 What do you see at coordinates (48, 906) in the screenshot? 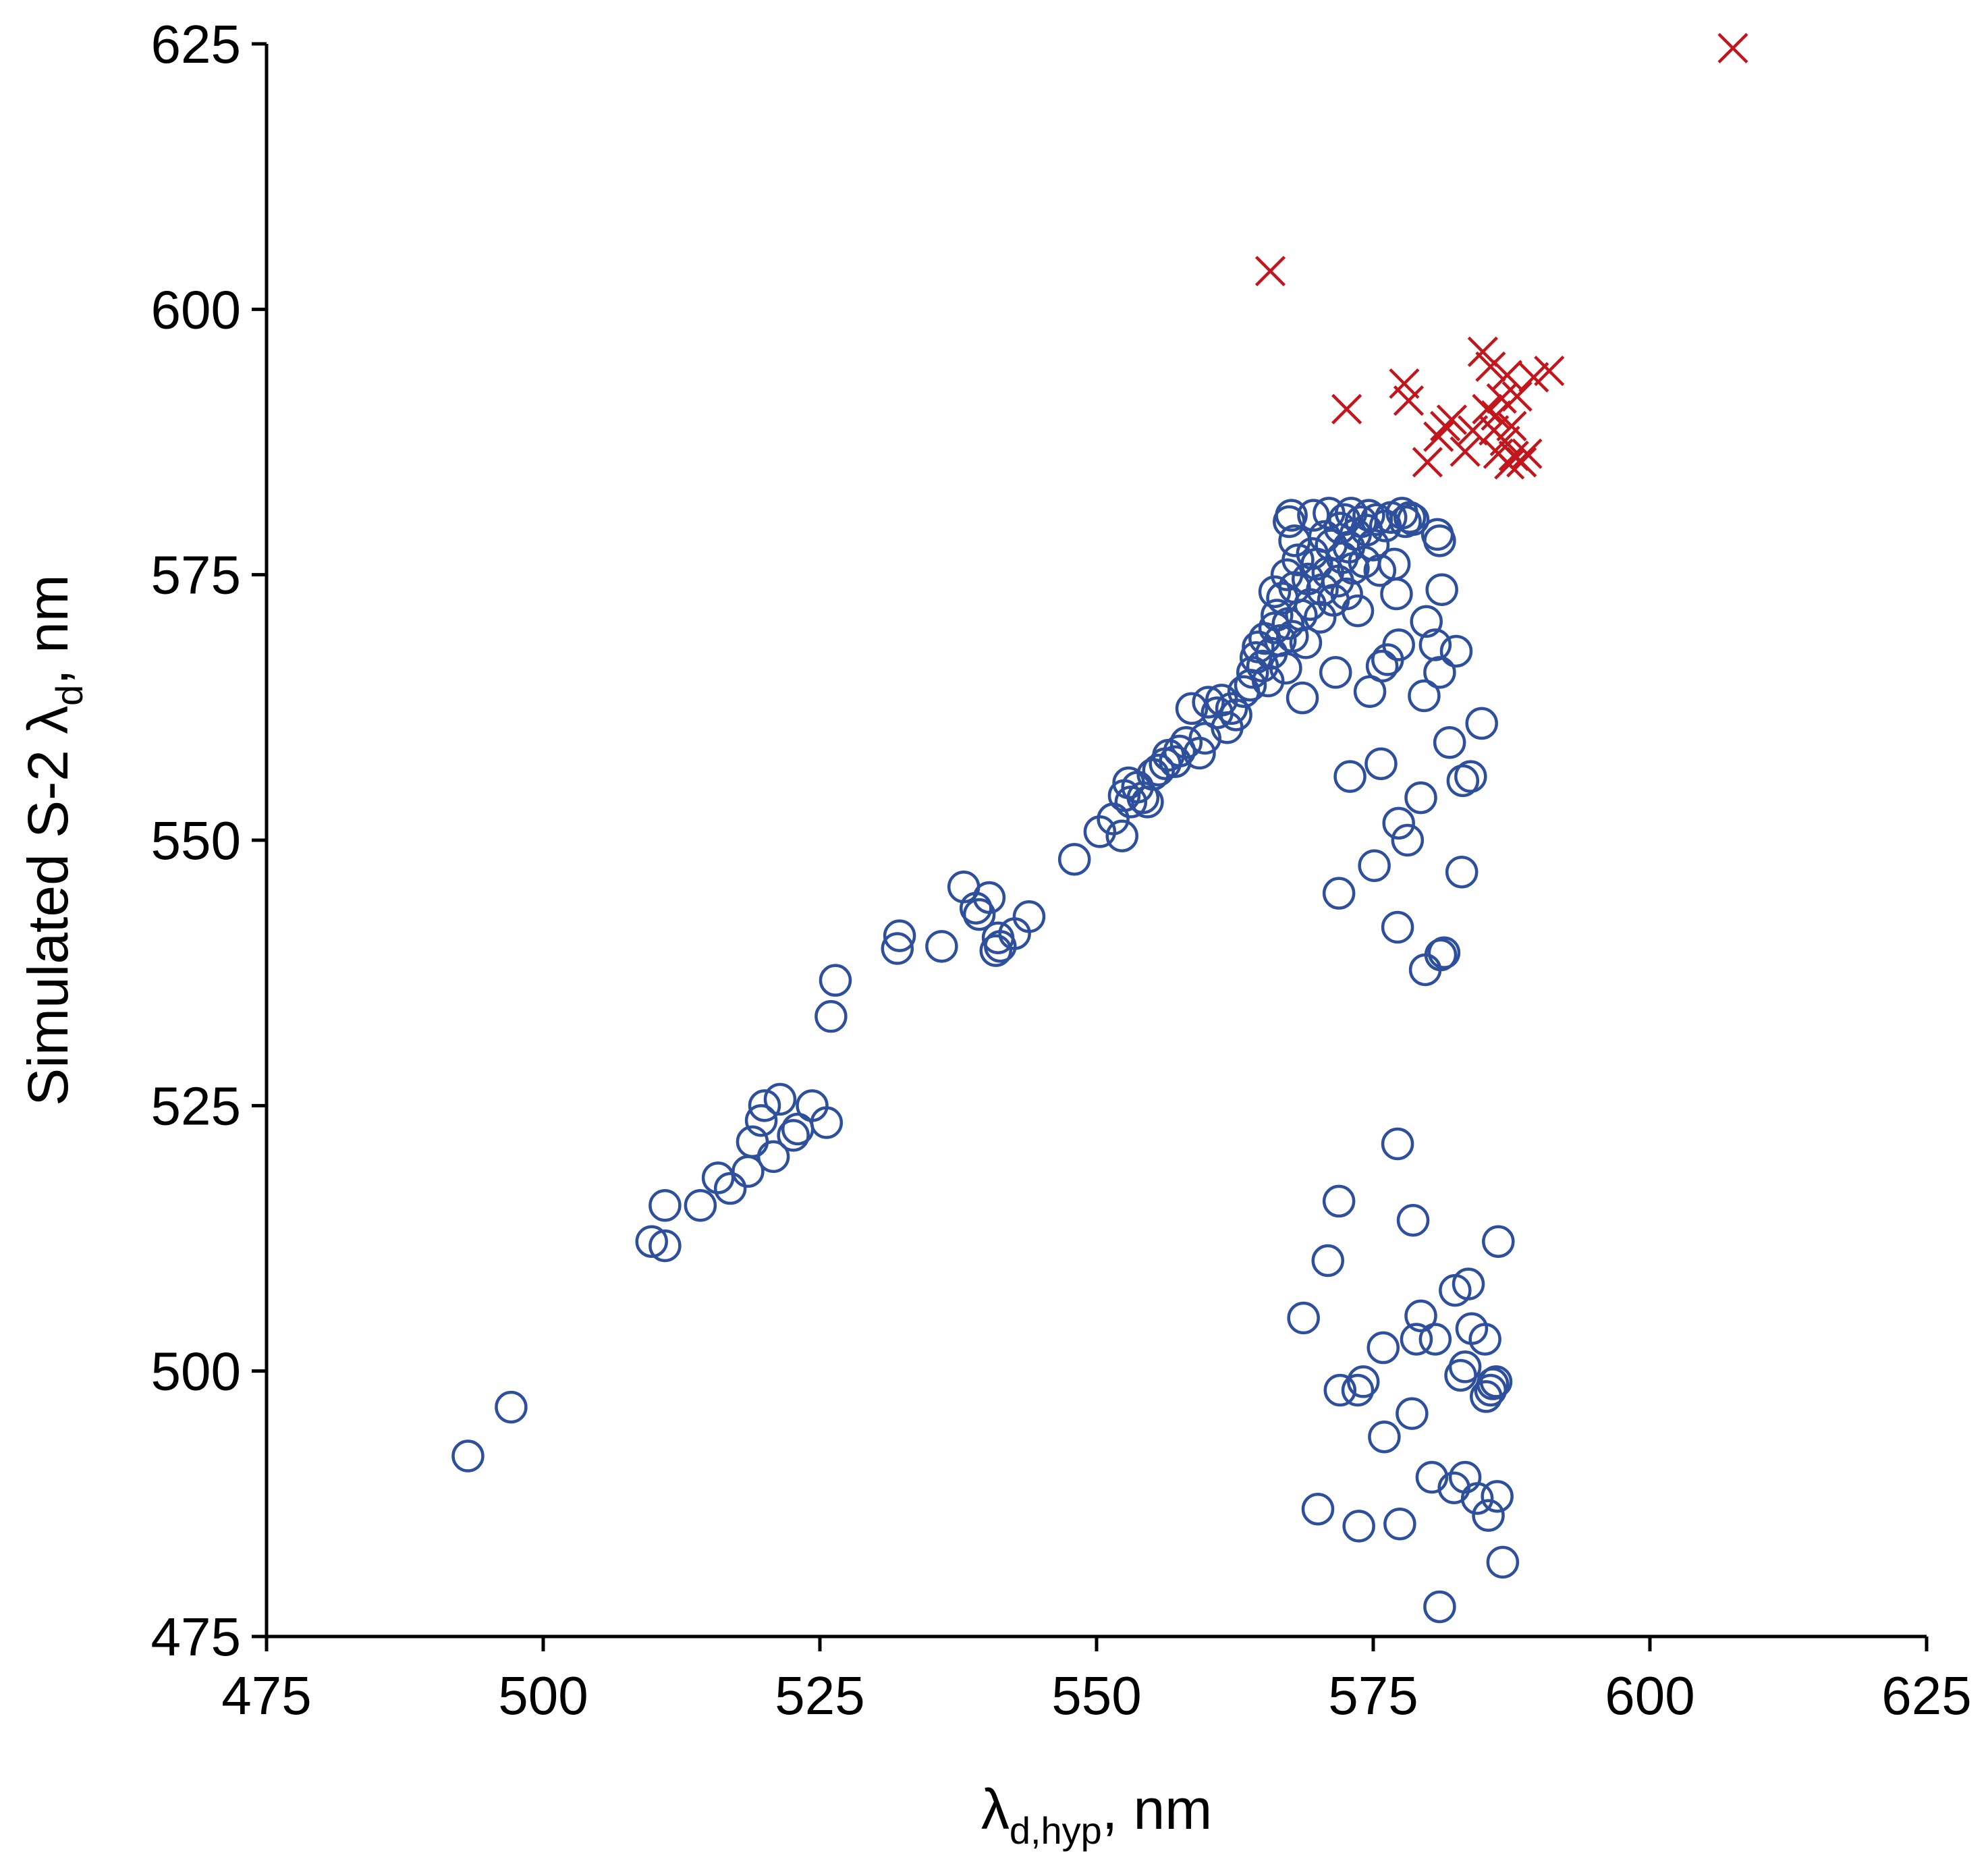
I see `y-axis-title-main: Simulated S-2 λ` at bounding box center [48, 906].